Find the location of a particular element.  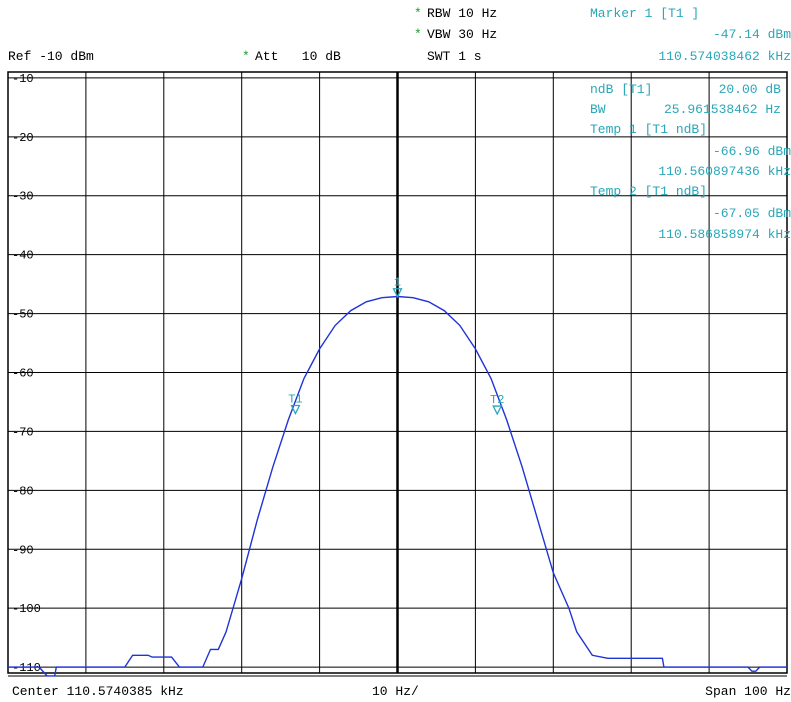

division-label: 10 Hz/ is located at coordinates (395, 691).